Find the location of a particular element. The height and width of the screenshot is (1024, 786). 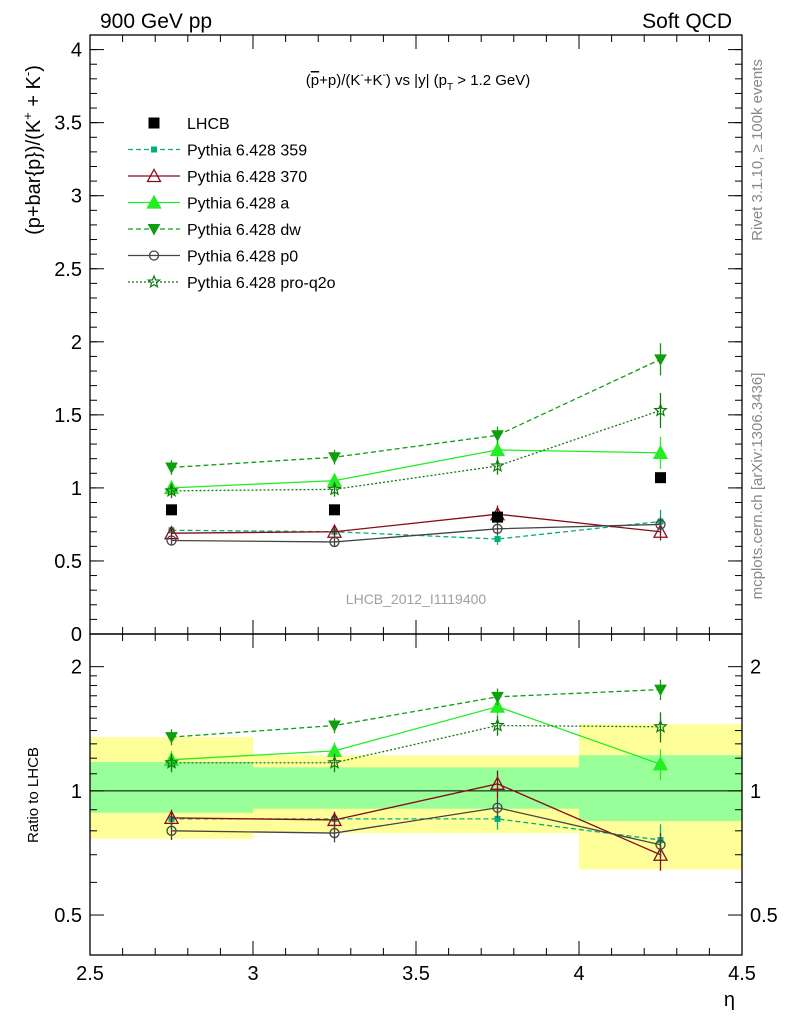

legend-entry: Pythia 6.428 pro-q2o is located at coordinates (232, 283).